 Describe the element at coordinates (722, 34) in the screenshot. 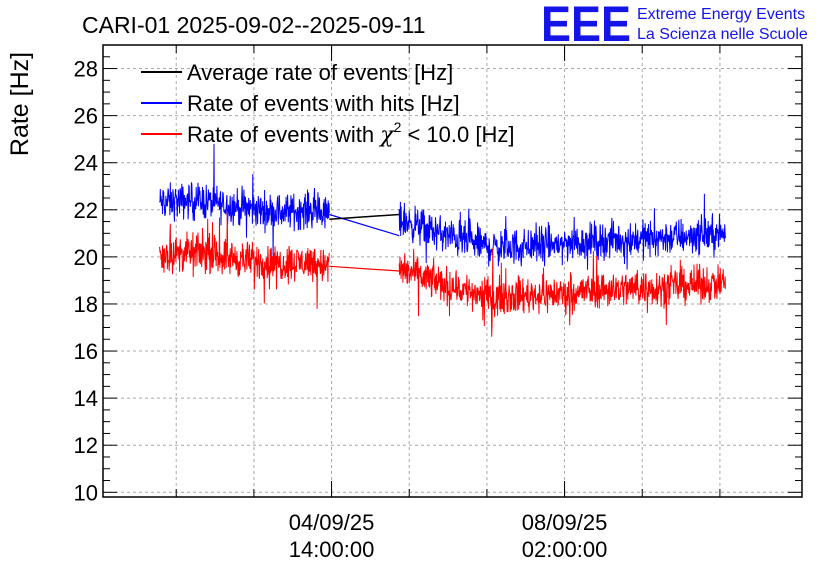

I see `logo-line-2: La Scienza nelle Scuole` at that location.